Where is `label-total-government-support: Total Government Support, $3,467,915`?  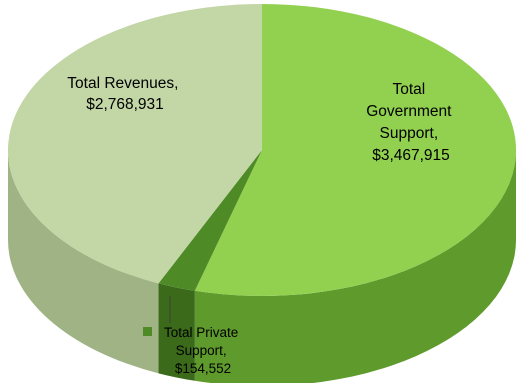
label-total-government-support: Total Government Support, $3,467,915 is located at coordinates (411, 122).